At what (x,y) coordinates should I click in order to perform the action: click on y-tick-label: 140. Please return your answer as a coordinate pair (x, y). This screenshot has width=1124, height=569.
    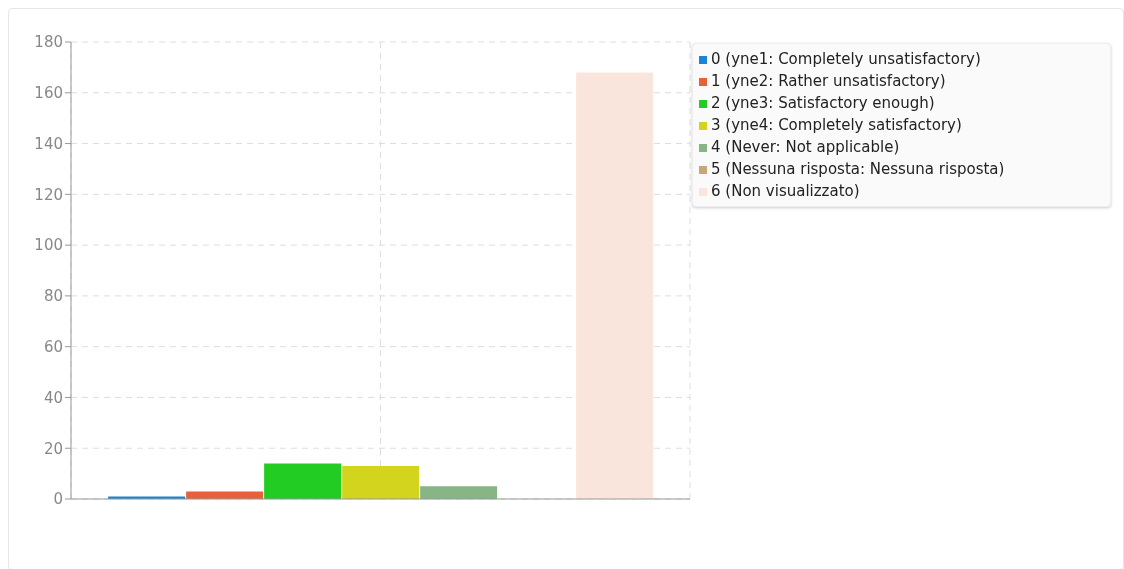
    Looking at the image, I should click on (48, 143).